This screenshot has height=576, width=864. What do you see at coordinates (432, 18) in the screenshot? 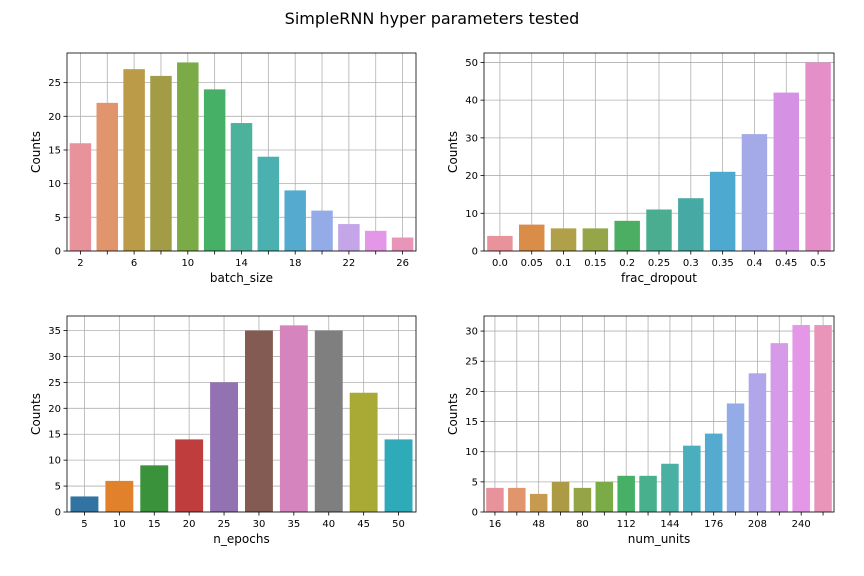
I see `figure-title: SimpleRNN hyper parameters tested` at bounding box center [432, 18].